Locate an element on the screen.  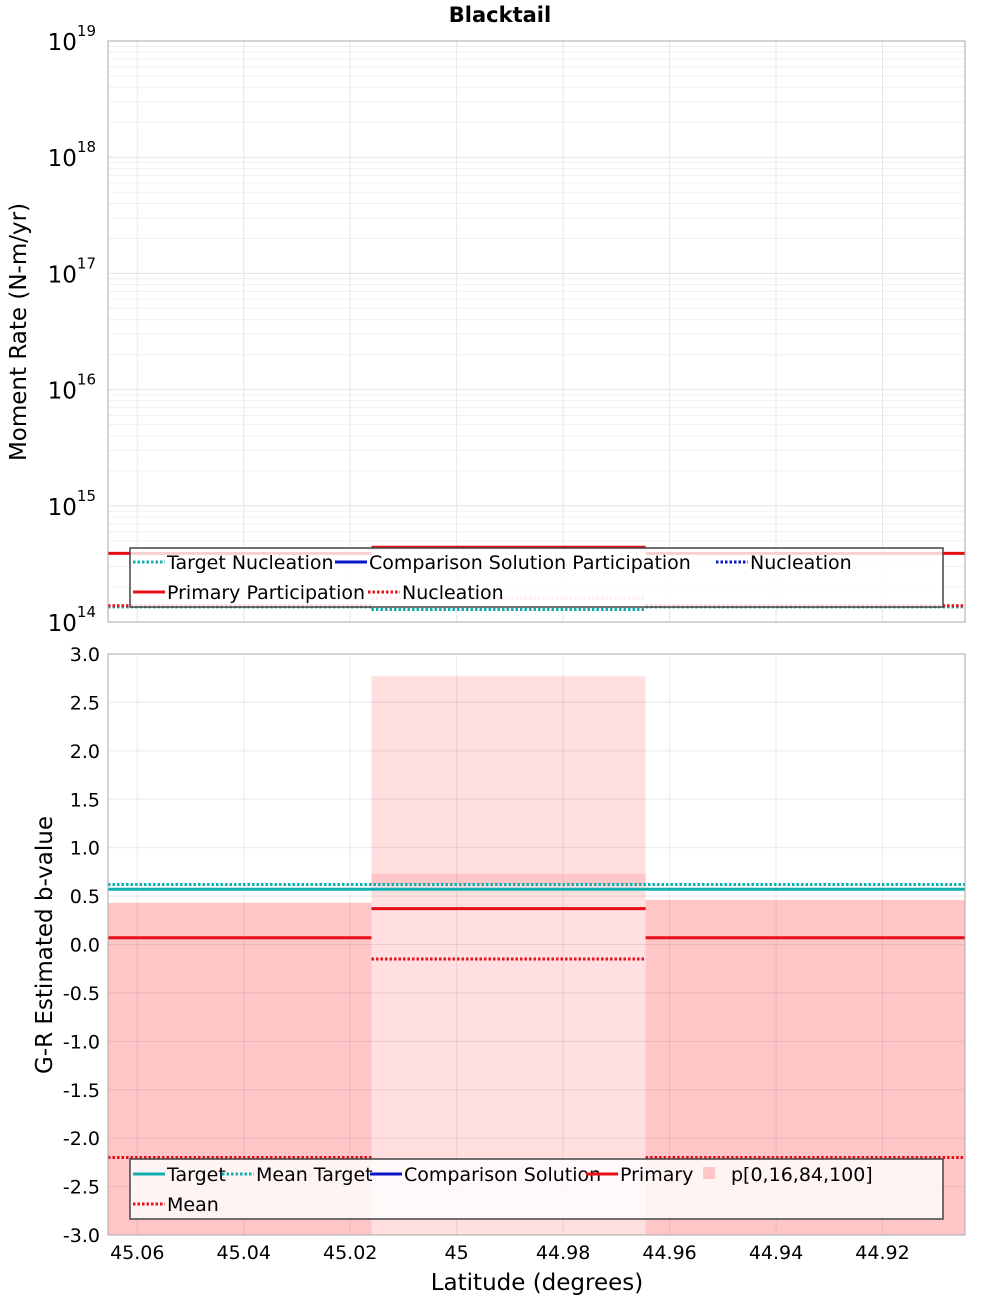
y-tick-label: 1018 is located at coordinates (72, 155).